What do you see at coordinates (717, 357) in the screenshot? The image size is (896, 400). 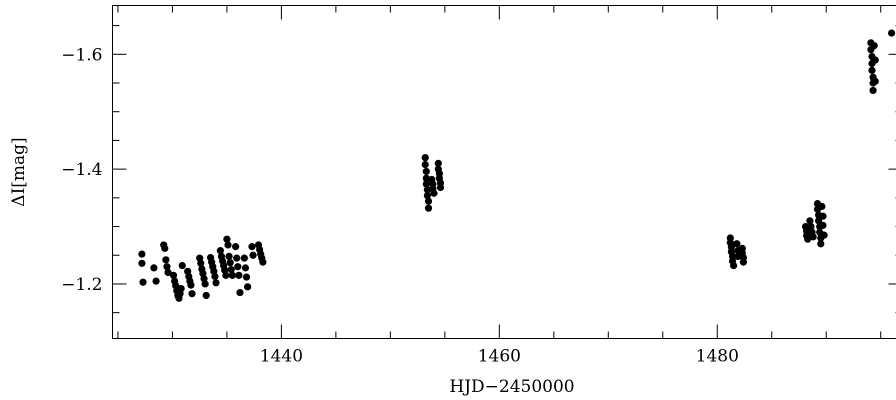 I see `x-tick-label: 1480` at bounding box center [717, 357].